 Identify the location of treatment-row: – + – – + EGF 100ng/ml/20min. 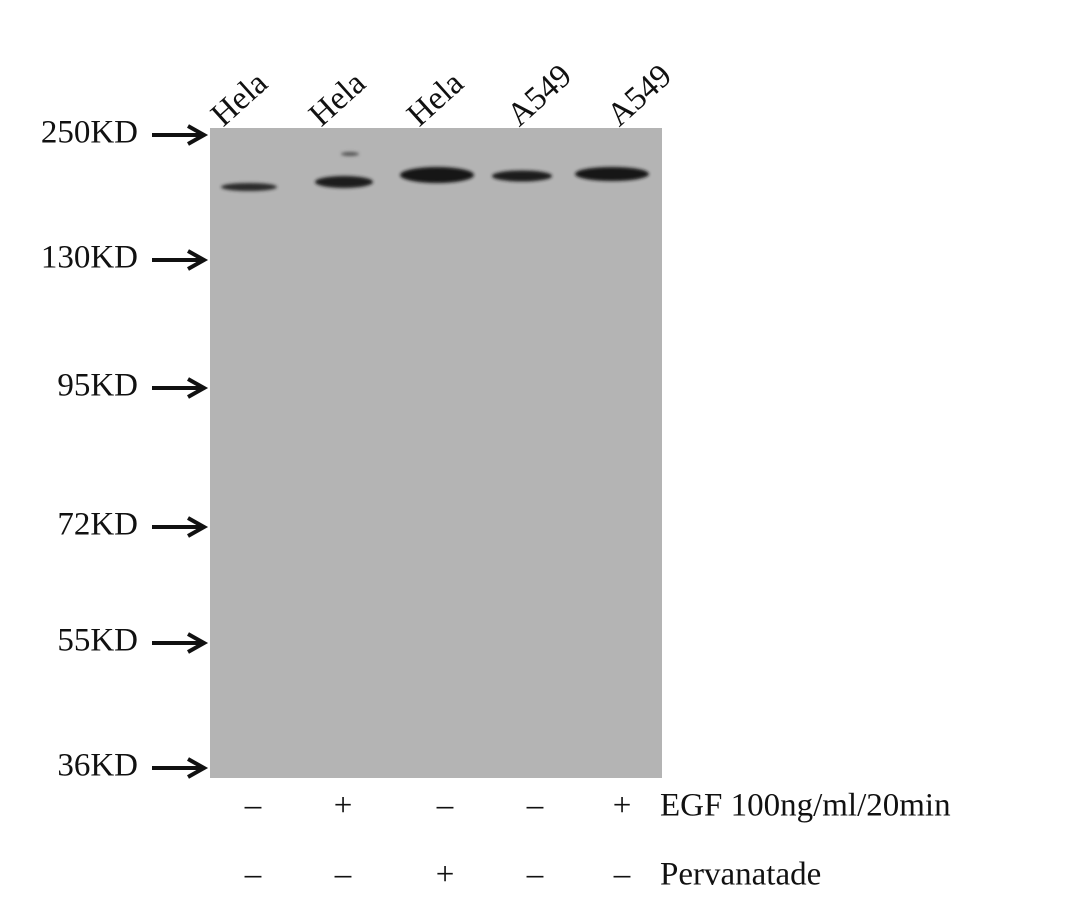
(597, 806).